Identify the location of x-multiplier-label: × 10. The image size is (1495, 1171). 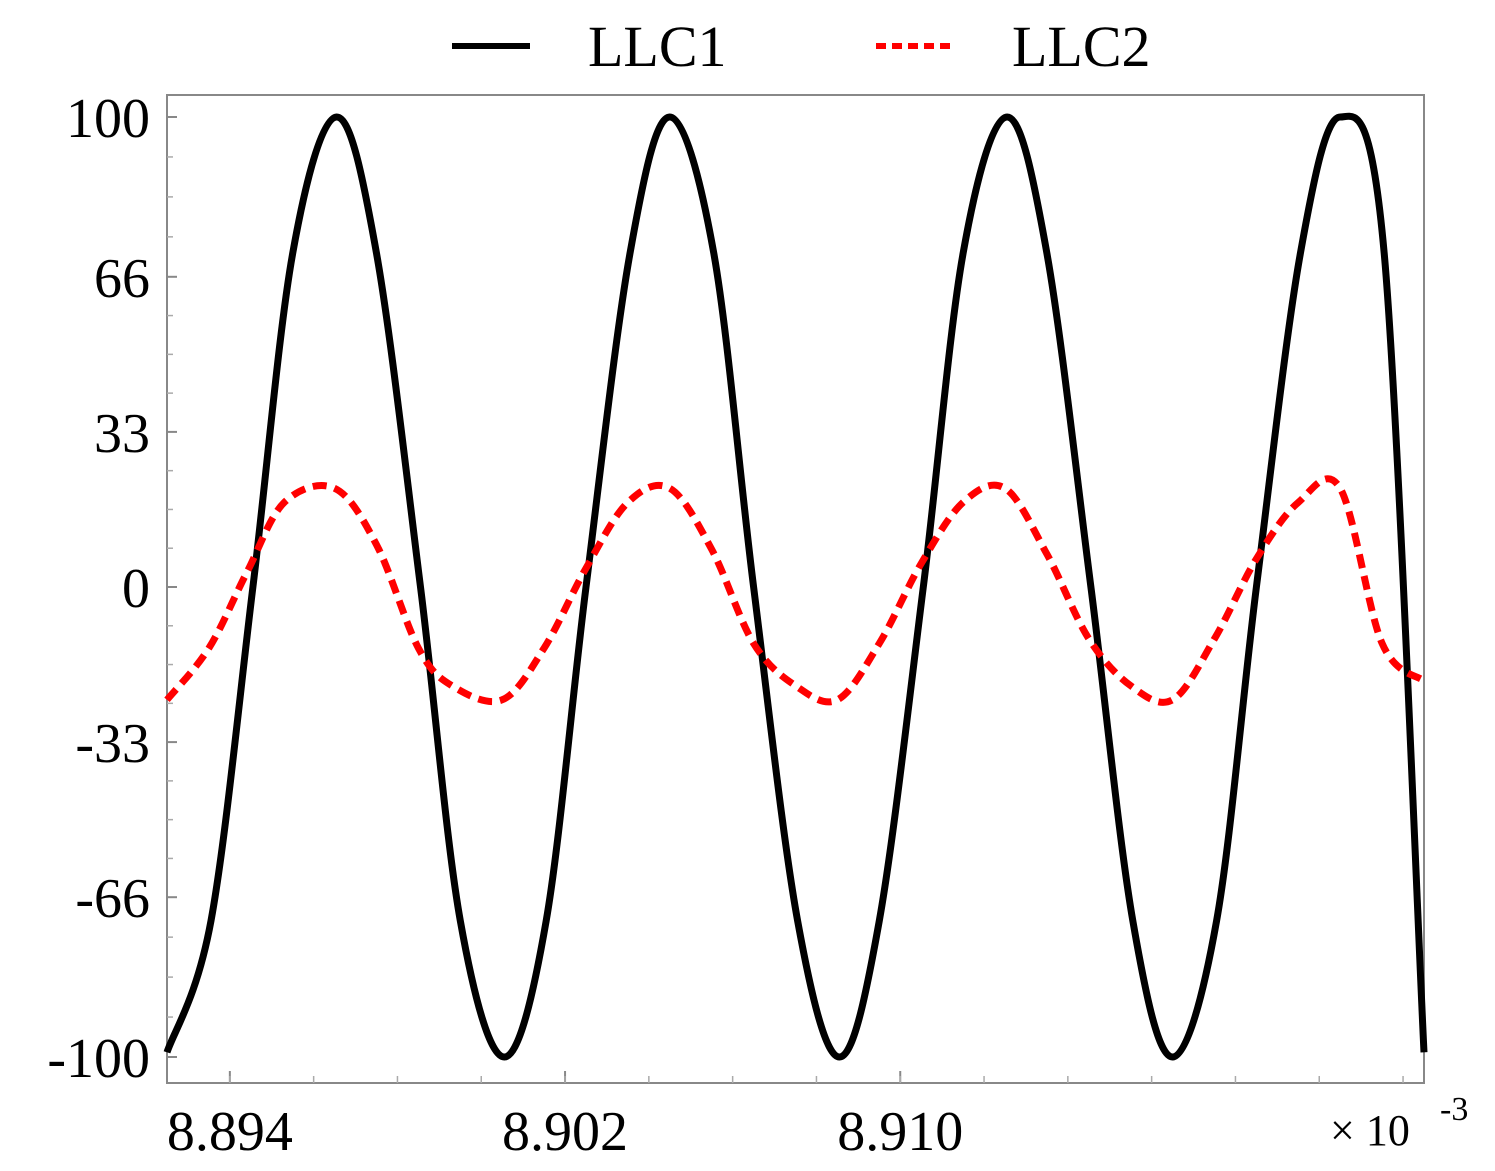
(1370, 1130).